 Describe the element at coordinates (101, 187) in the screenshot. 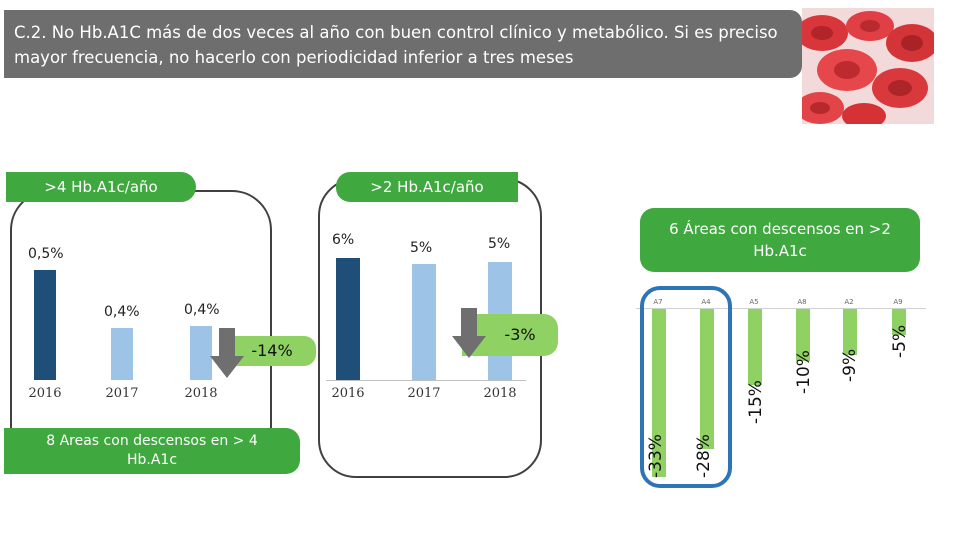

I see `chart1-title: >4 Hb.A1c/año` at that location.